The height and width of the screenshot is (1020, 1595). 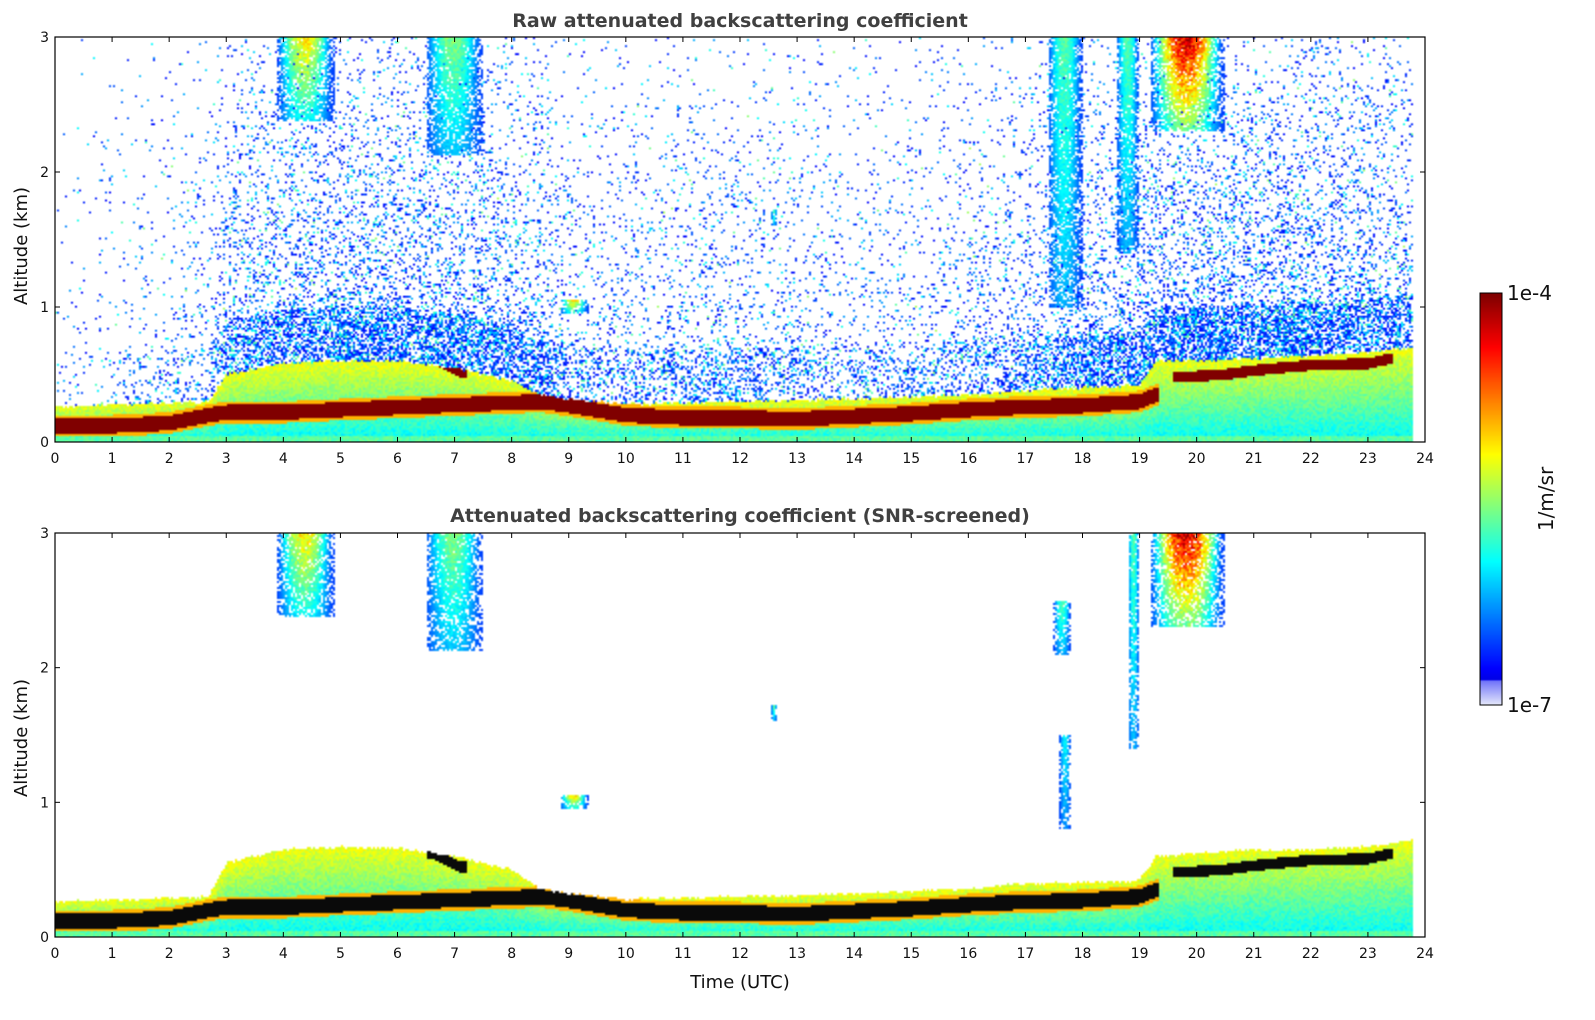 What do you see at coordinates (739, 982) in the screenshot?
I see `screened-panel-xlabel: Time (UTC)` at bounding box center [739, 982].